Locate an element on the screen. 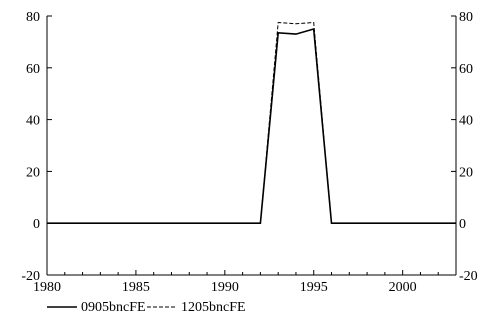  y-tick-label-left: 60 is located at coordinates (33, 69).